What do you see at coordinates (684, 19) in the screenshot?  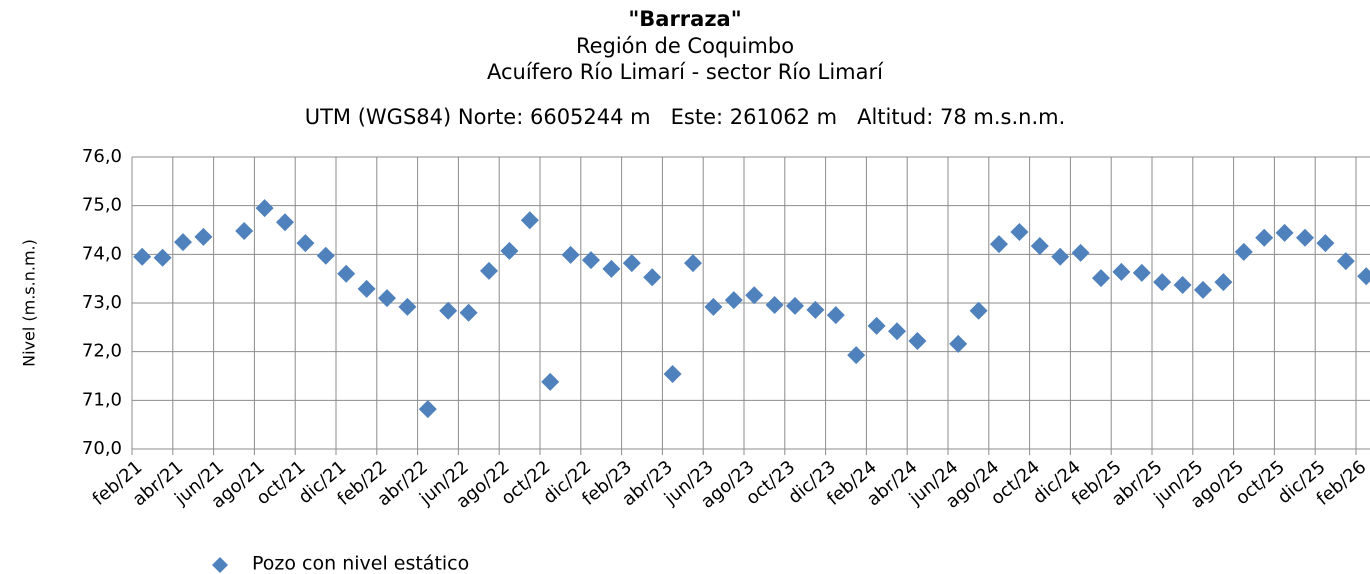 I see `chart-title: "Barraza"` at bounding box center [684, 19].